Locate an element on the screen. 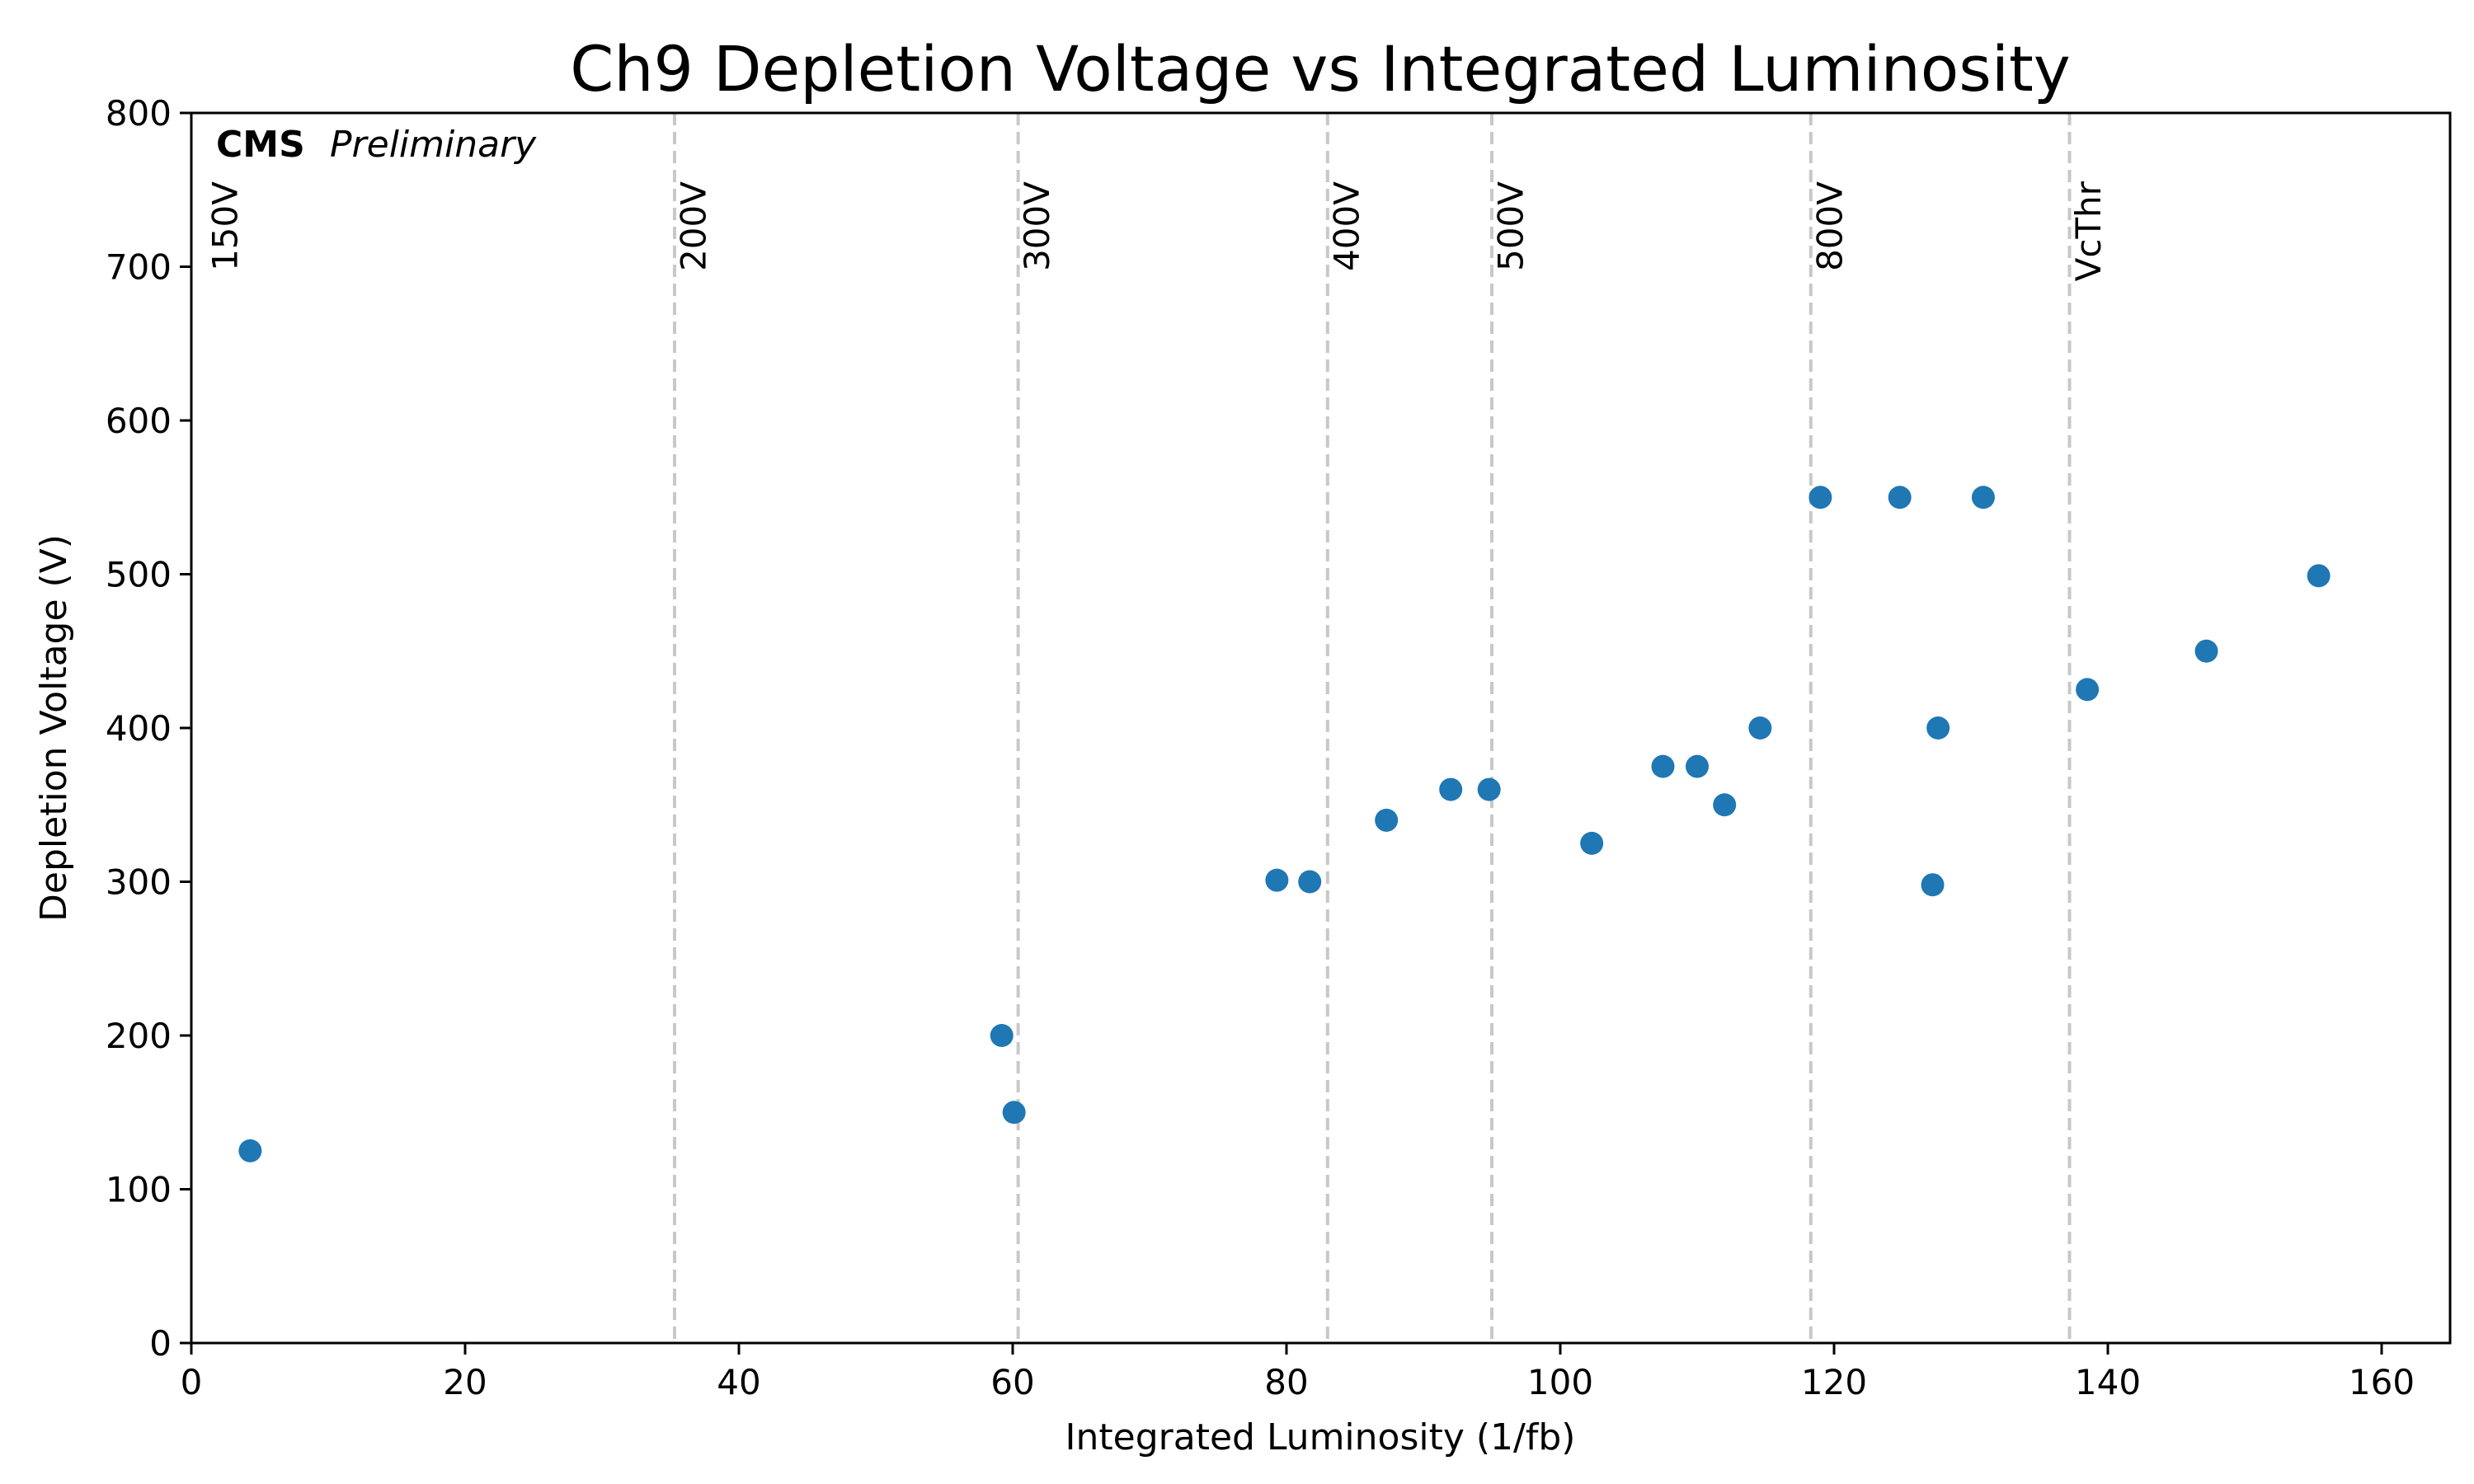 The height and width of the screenshot is (1484, 2474). y-tick-label: 800 is located at coordinates (139, 113).